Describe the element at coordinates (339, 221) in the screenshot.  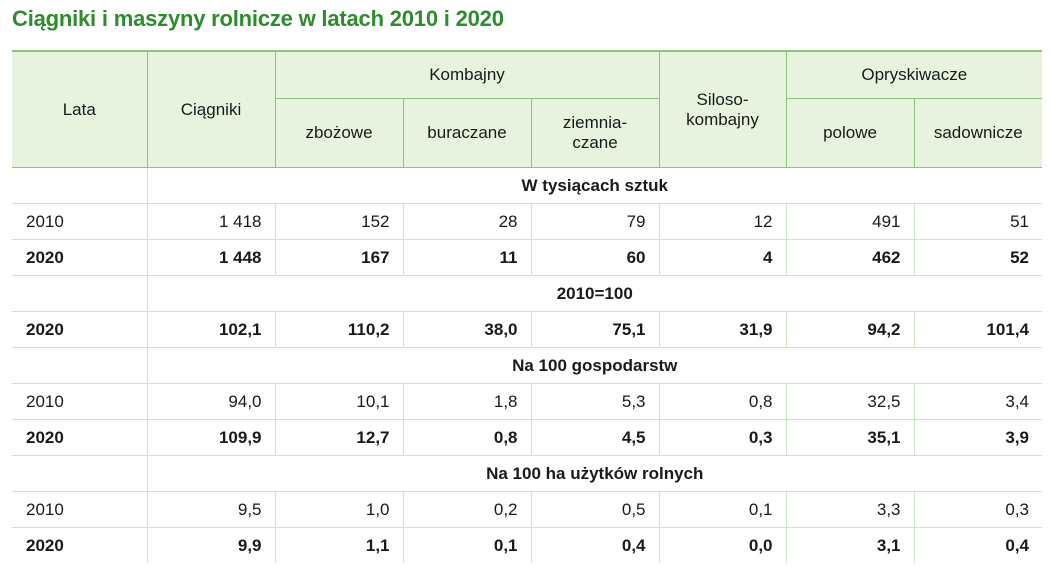
I see `value-cell: 152` at that location.